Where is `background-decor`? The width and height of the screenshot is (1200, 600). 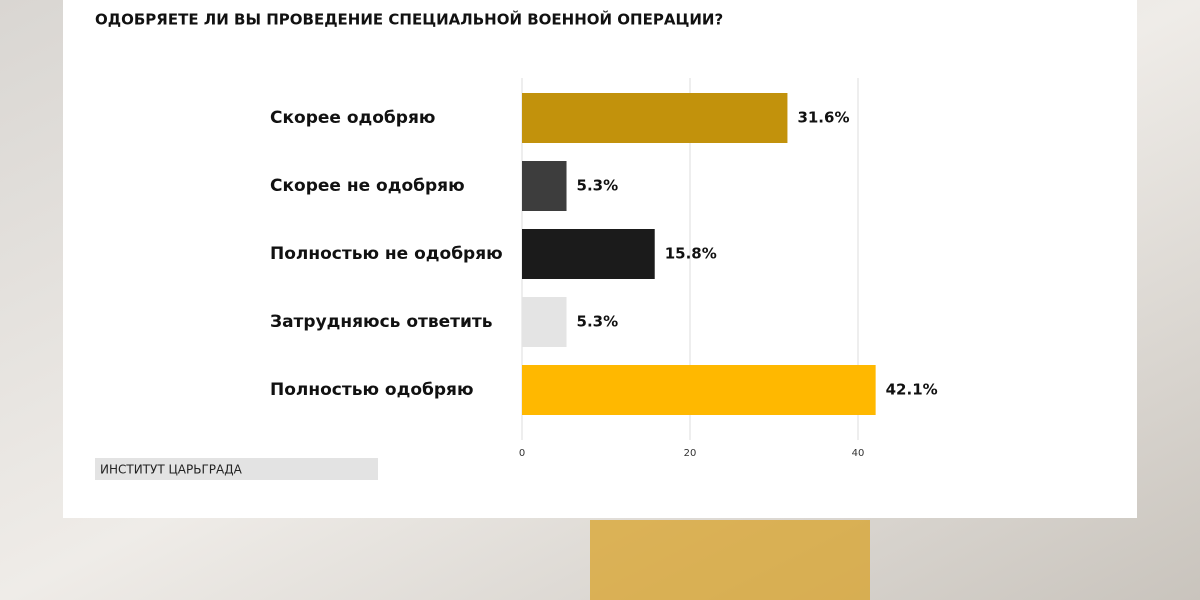
background-decor is located at coordinates (730, 560).